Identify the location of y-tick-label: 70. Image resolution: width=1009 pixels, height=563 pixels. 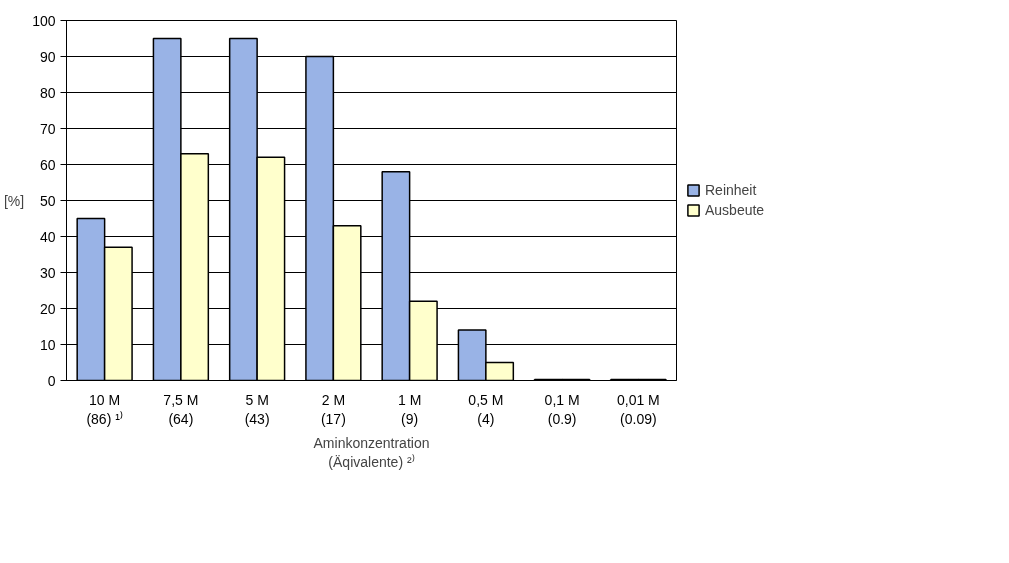
(47, 128).